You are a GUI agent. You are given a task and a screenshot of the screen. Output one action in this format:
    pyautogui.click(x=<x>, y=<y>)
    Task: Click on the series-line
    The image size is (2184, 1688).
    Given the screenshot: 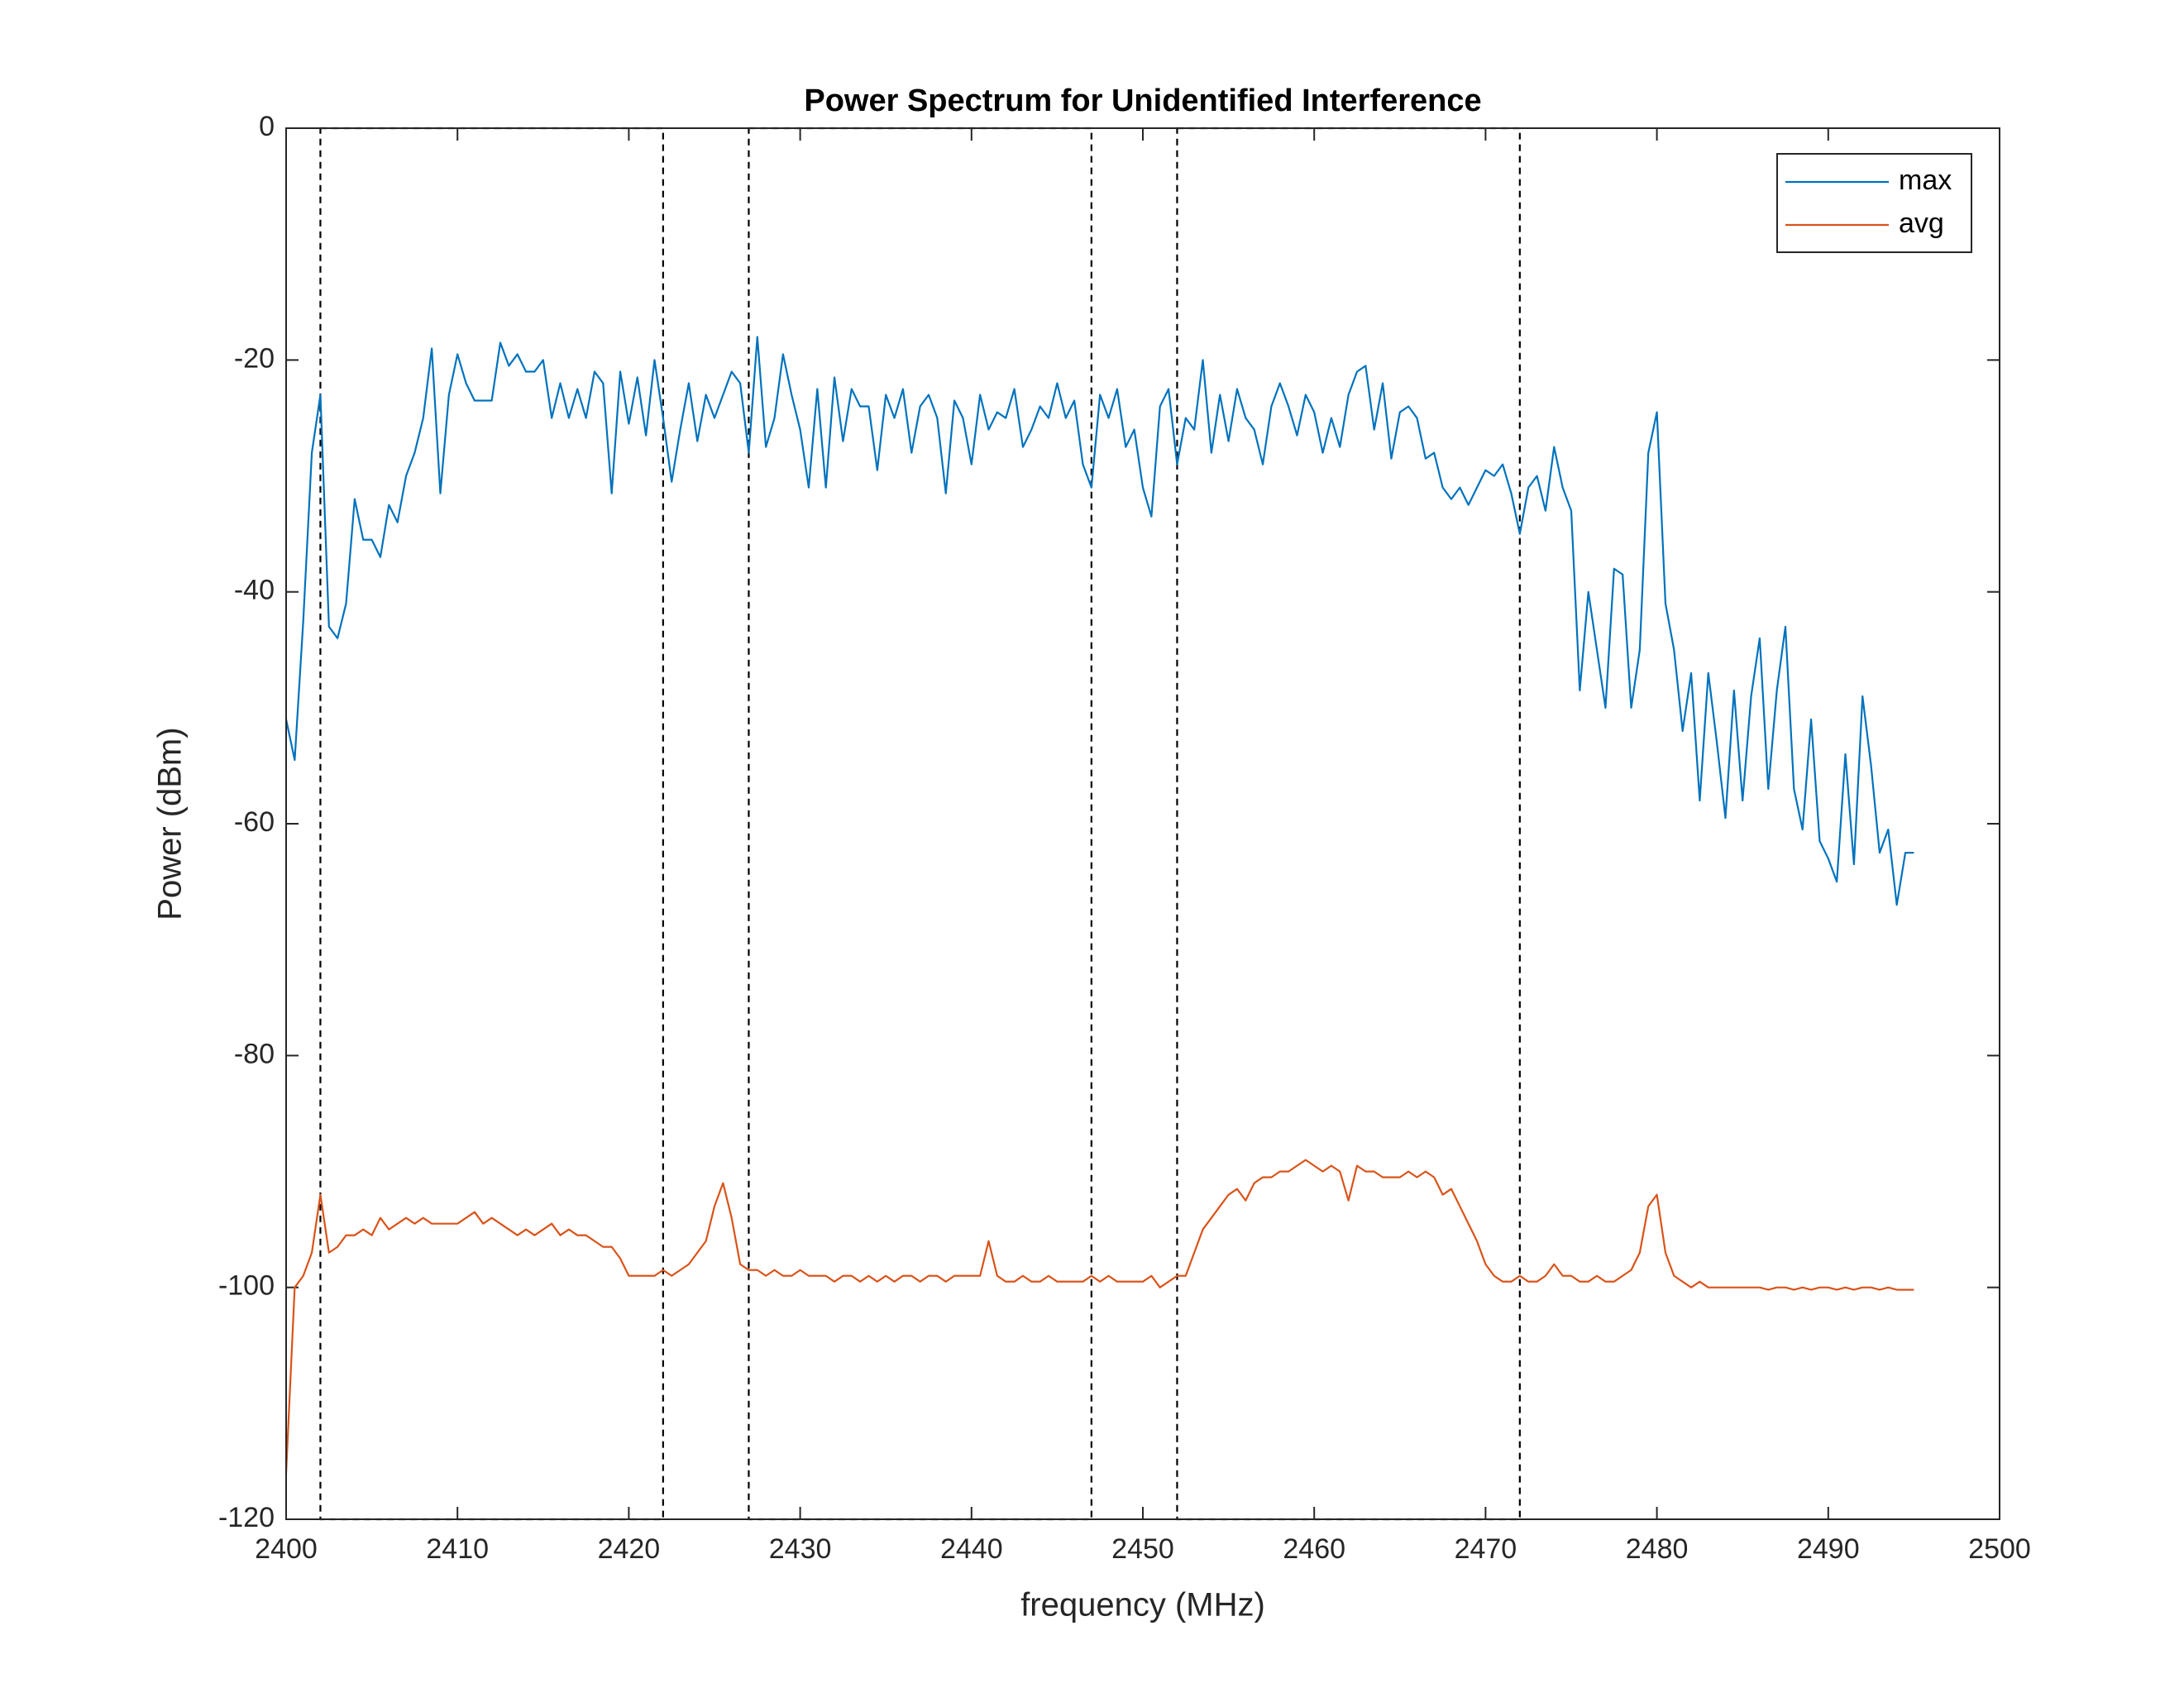 What is the action you would take?
    pyautogui.click(x=1099, y=1316)
    